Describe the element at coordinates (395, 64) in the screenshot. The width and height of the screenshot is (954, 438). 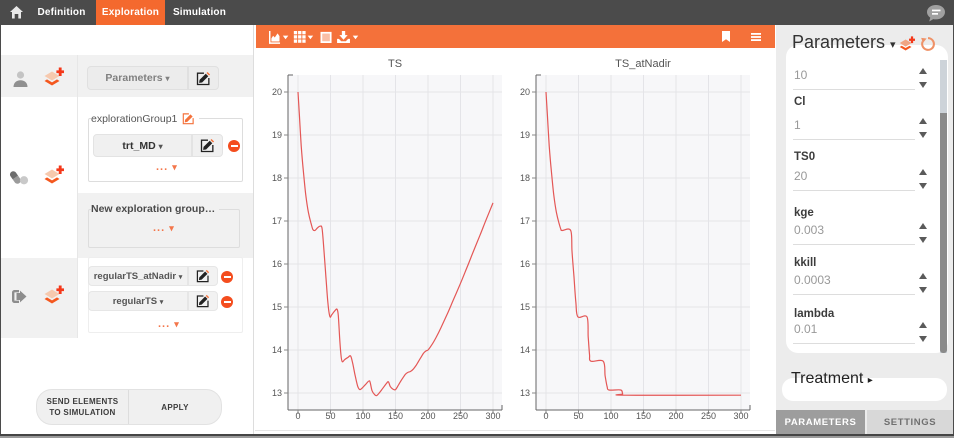
I see `svg-text: TS` at that location.